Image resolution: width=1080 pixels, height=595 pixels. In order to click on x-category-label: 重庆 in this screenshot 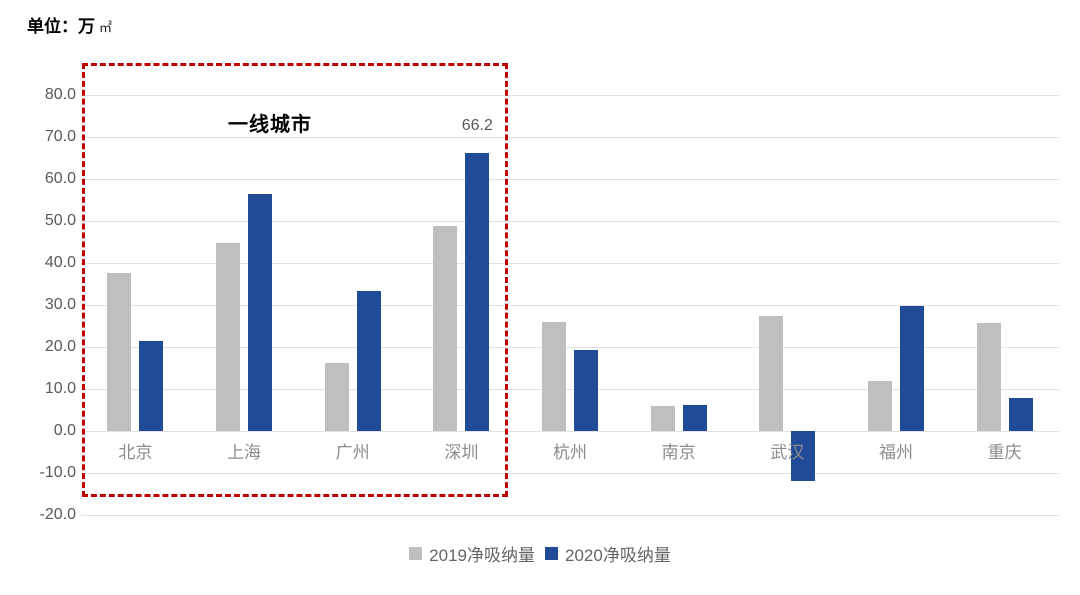, I will do `click(1004, 452)`.